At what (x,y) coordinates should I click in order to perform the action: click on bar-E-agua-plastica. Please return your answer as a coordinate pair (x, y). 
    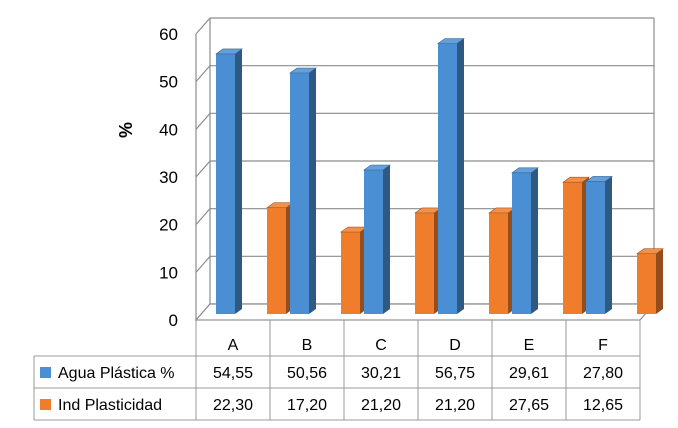
    Looking at the image, I should click on (525, 240).